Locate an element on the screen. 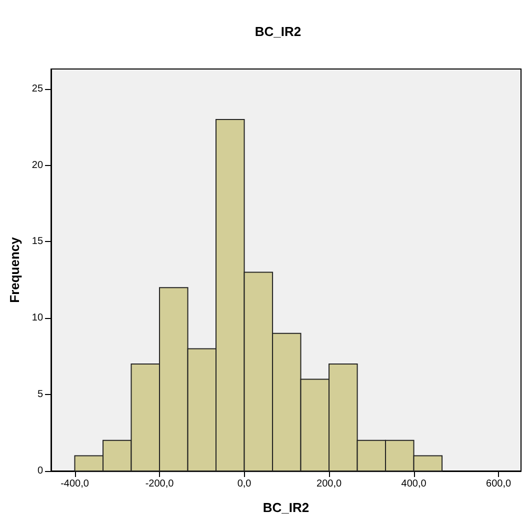 This screenshot has height=523, width=522. x-tick-label: 200,0 is located at coordinates (329, 484).